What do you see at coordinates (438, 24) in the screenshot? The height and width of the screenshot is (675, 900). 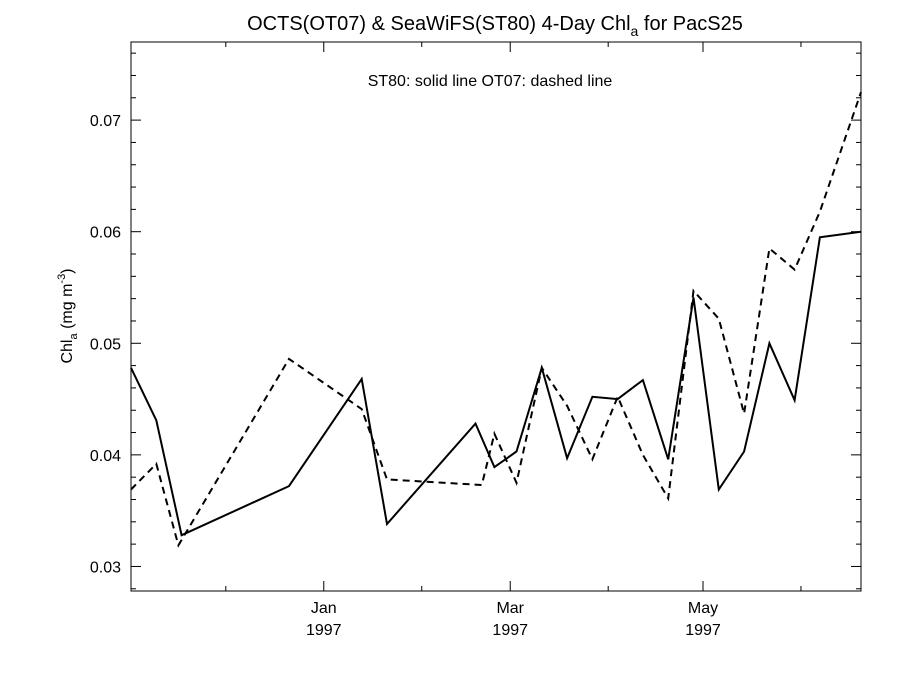 I see `chart-title-main: OCTS(OT07) & SeaWiFS(ST80) 4-Day Chl` at bounding box center [438, 24].